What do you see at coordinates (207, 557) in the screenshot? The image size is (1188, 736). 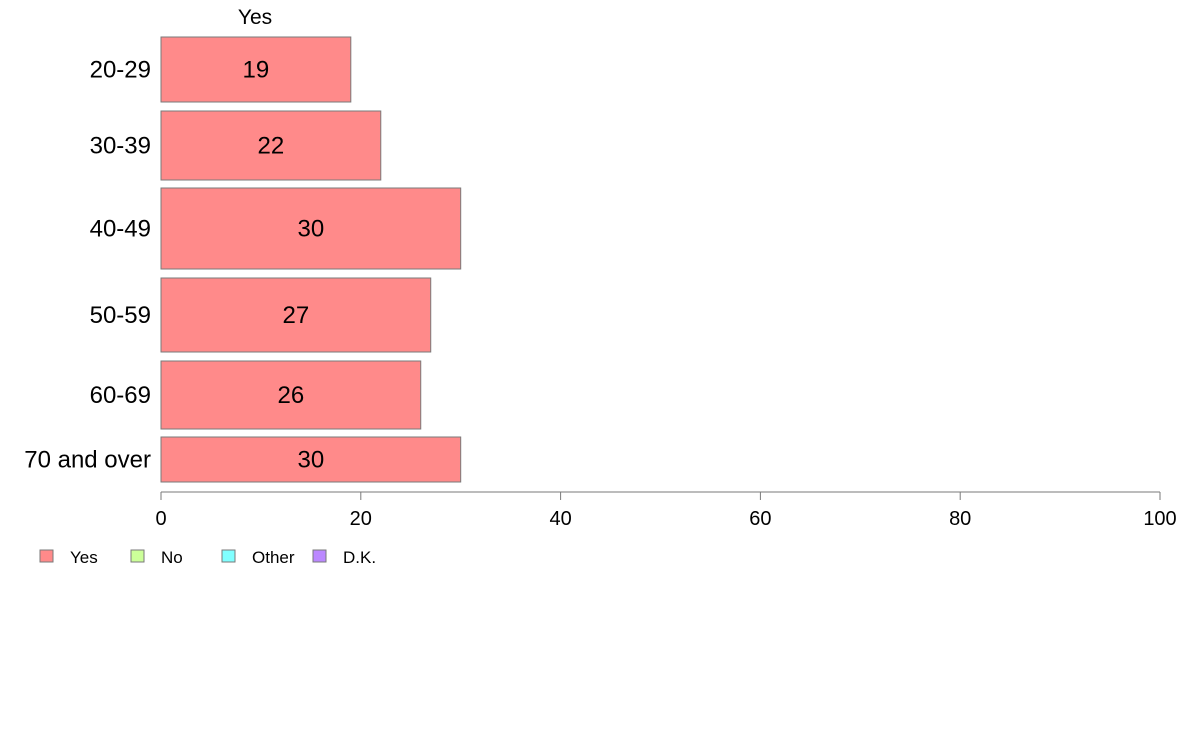 I see `legend: Yes No Other D.K.` at bounding box center [207, 557].